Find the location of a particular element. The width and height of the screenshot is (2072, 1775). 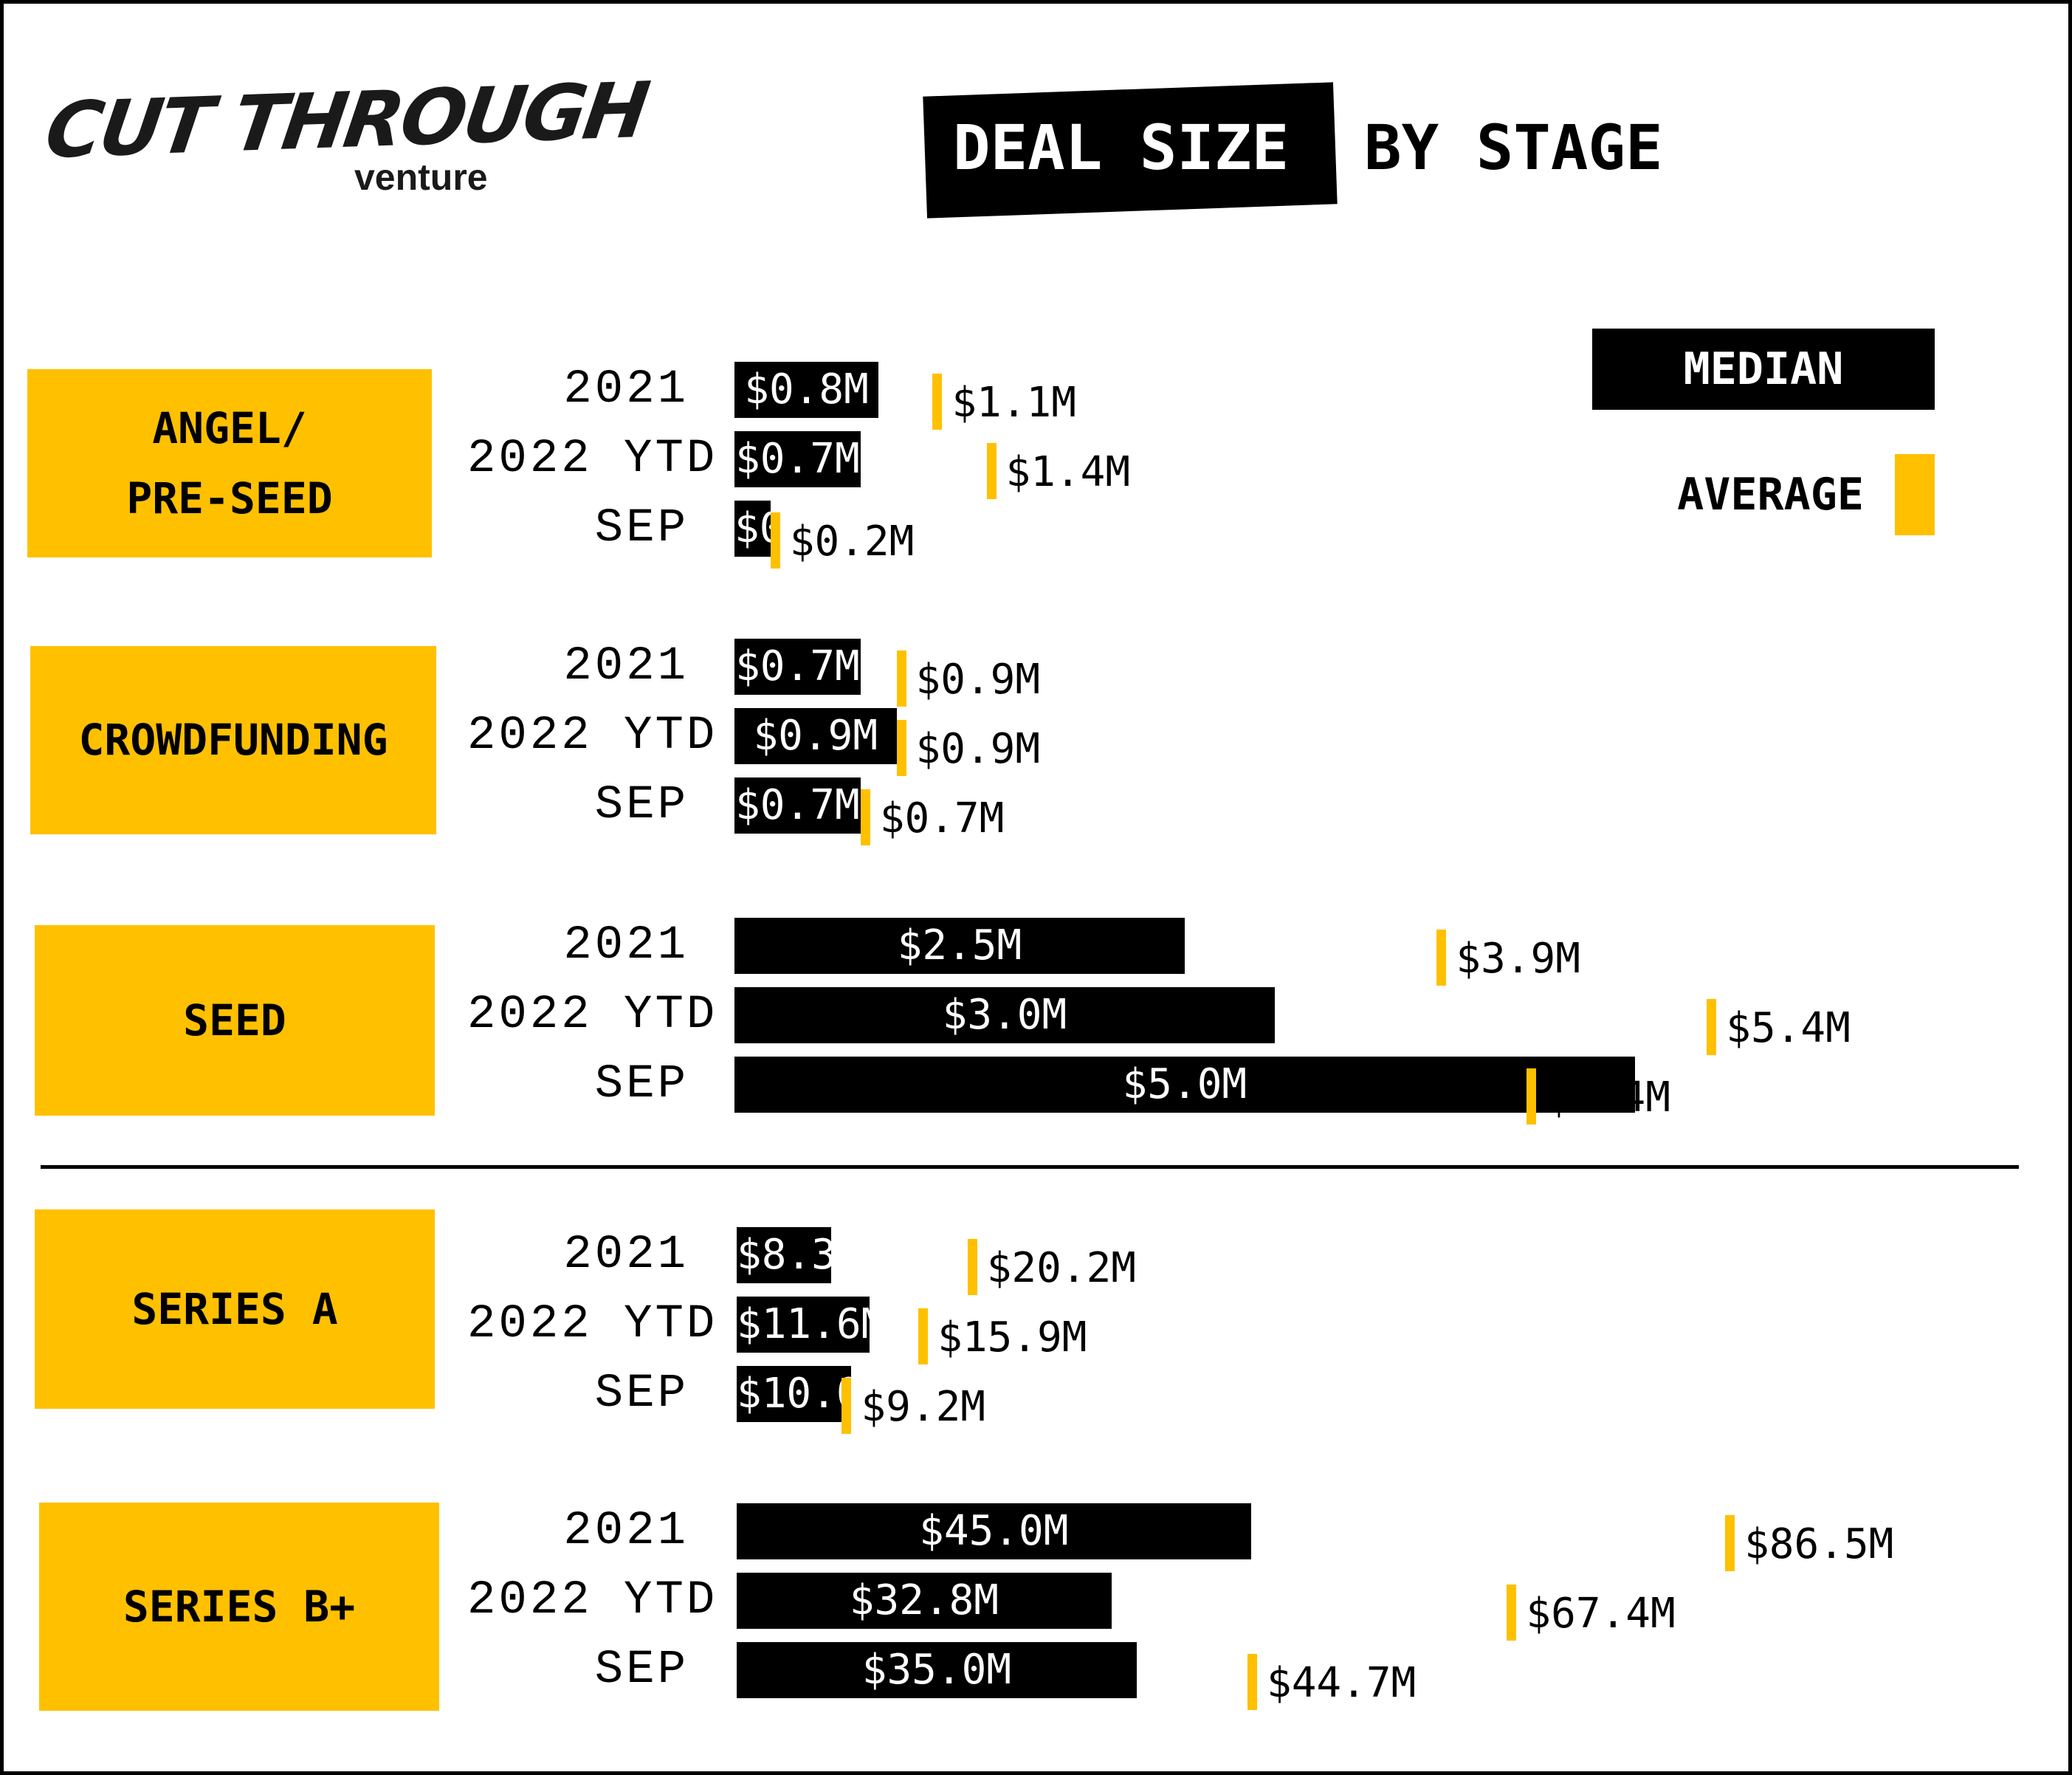

legend-average-label: AVERAGE is located at coordinates (1771, 495).